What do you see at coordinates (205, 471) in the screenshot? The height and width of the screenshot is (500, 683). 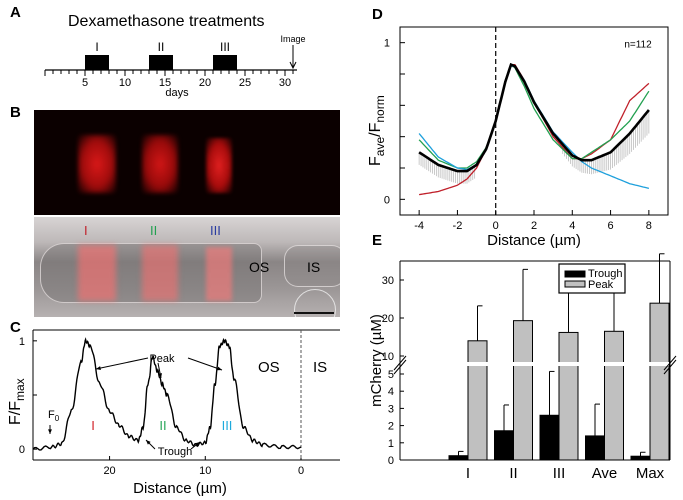 I see `c-xtick-label: 10` at bounding box center [205, 471].